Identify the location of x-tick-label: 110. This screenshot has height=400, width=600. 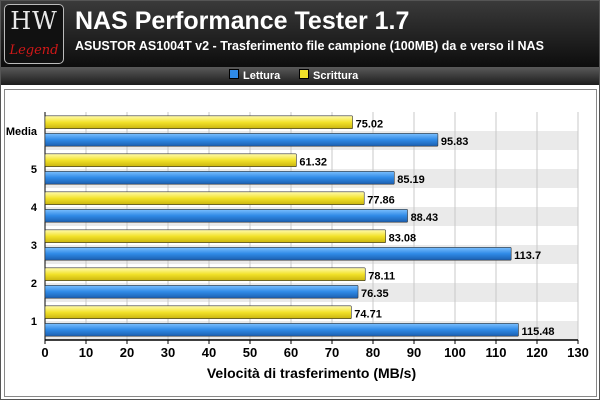
(496, 352).